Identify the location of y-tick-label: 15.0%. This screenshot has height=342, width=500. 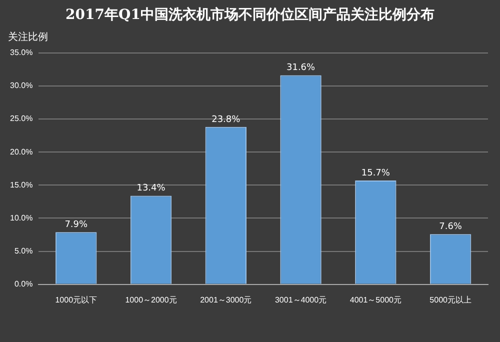
(21, 185).